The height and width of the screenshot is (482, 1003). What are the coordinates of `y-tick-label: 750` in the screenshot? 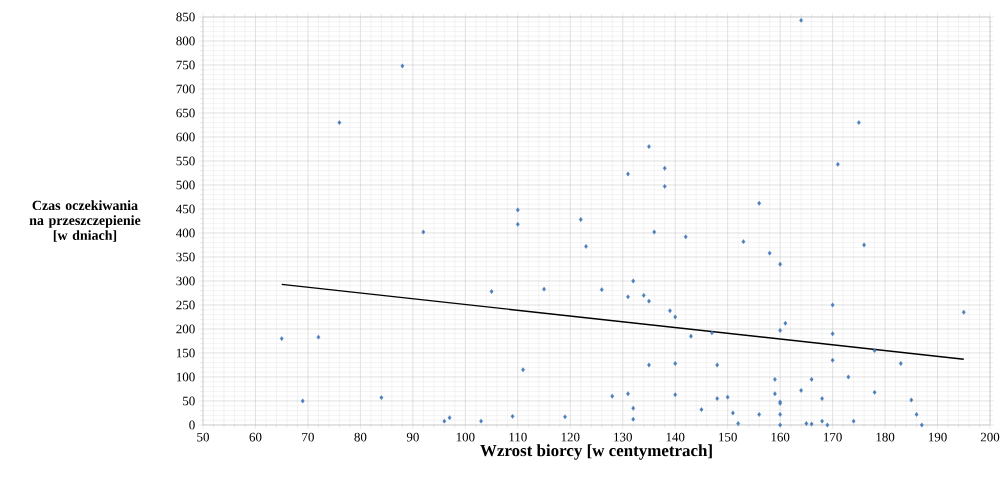 It's located at (185, 65).